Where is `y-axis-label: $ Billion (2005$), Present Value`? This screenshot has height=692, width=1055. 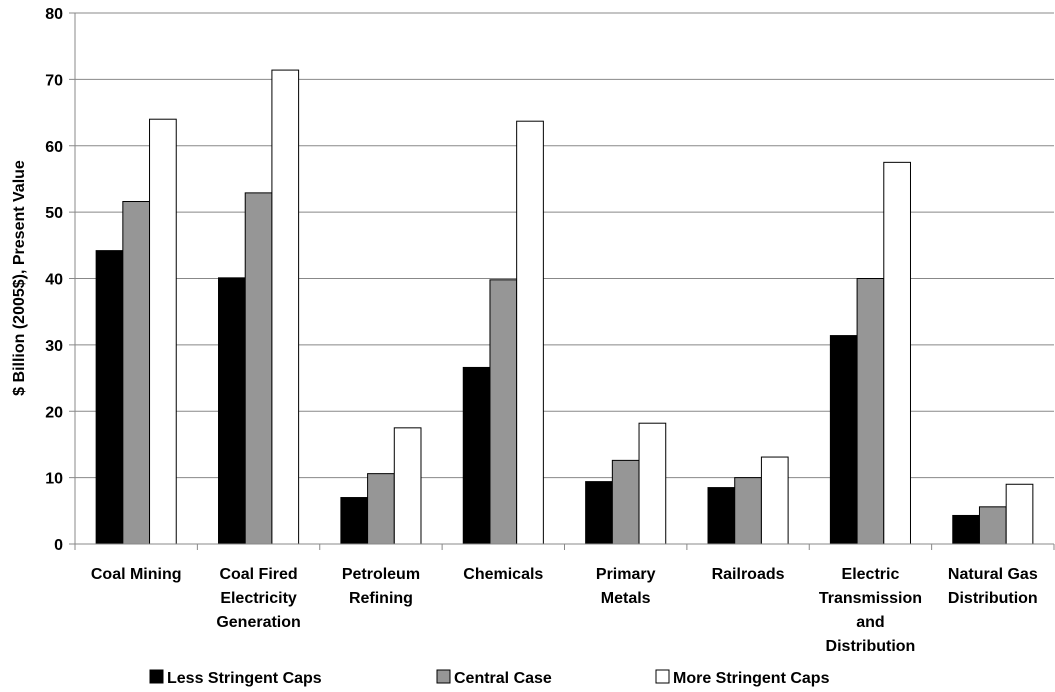
y-axis-label: $ Billion (2005$), Present Value is located at coordinates (19, 278).